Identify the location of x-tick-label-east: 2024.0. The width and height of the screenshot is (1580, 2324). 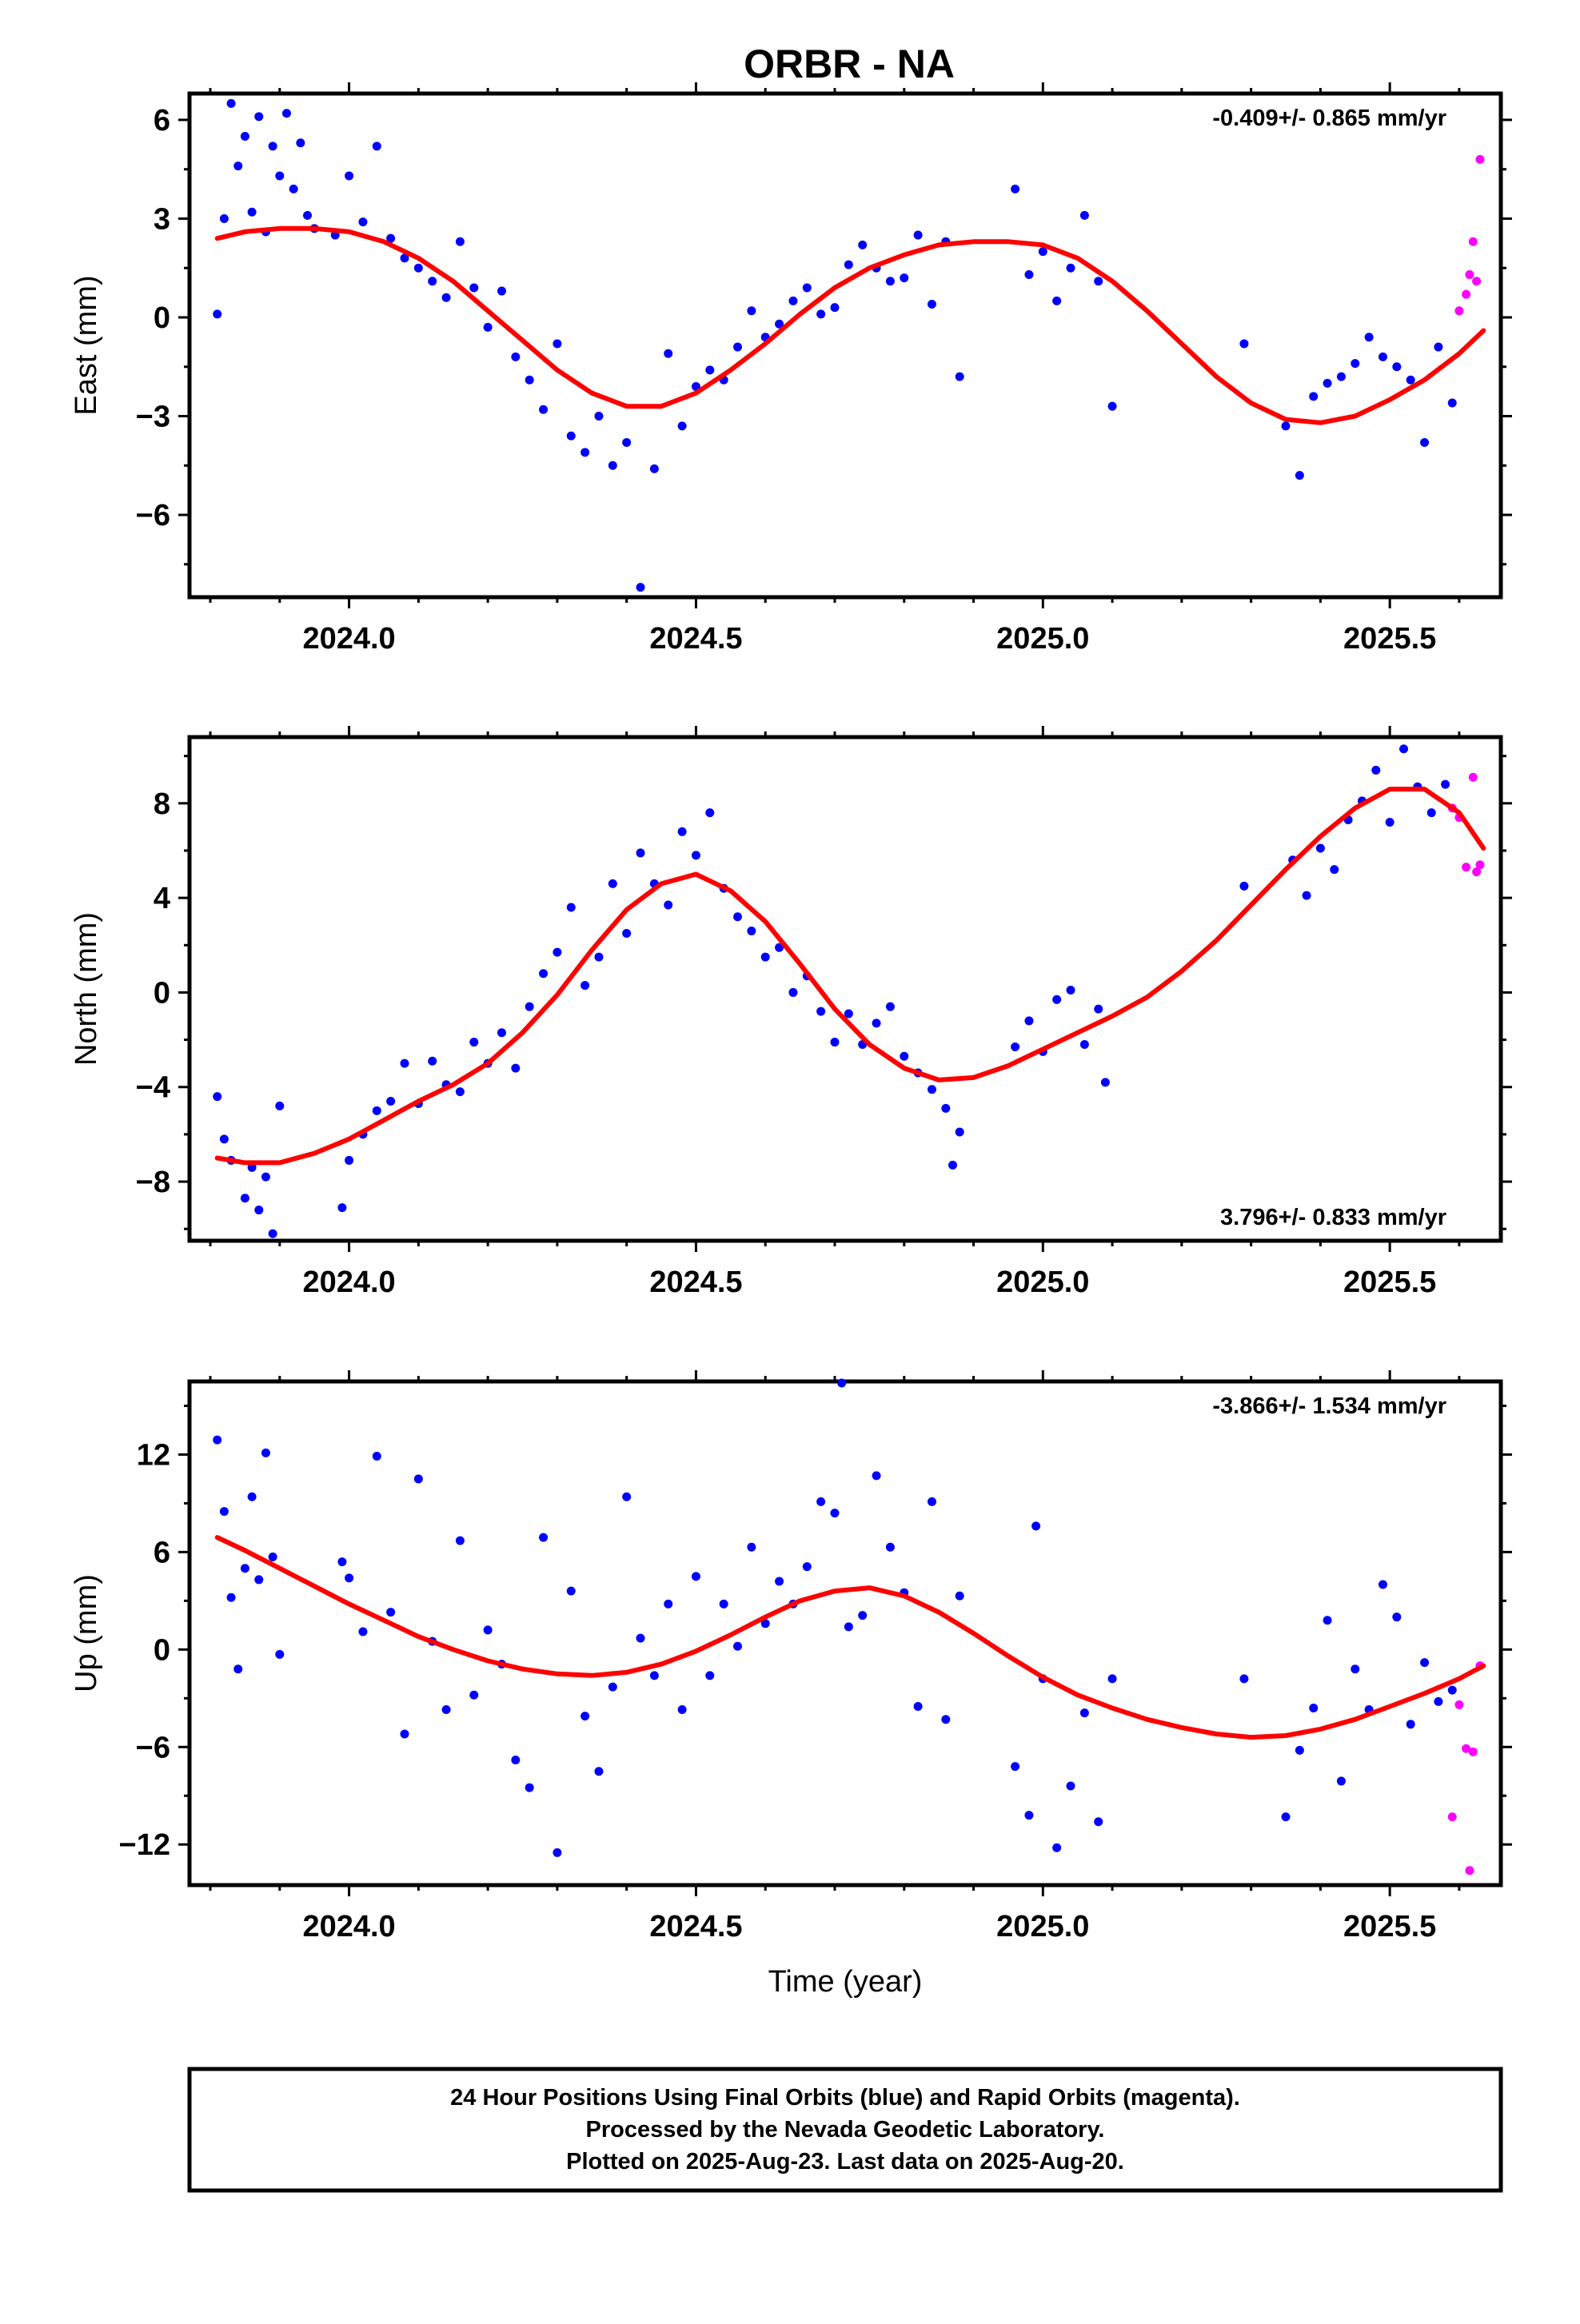
(349, 639).